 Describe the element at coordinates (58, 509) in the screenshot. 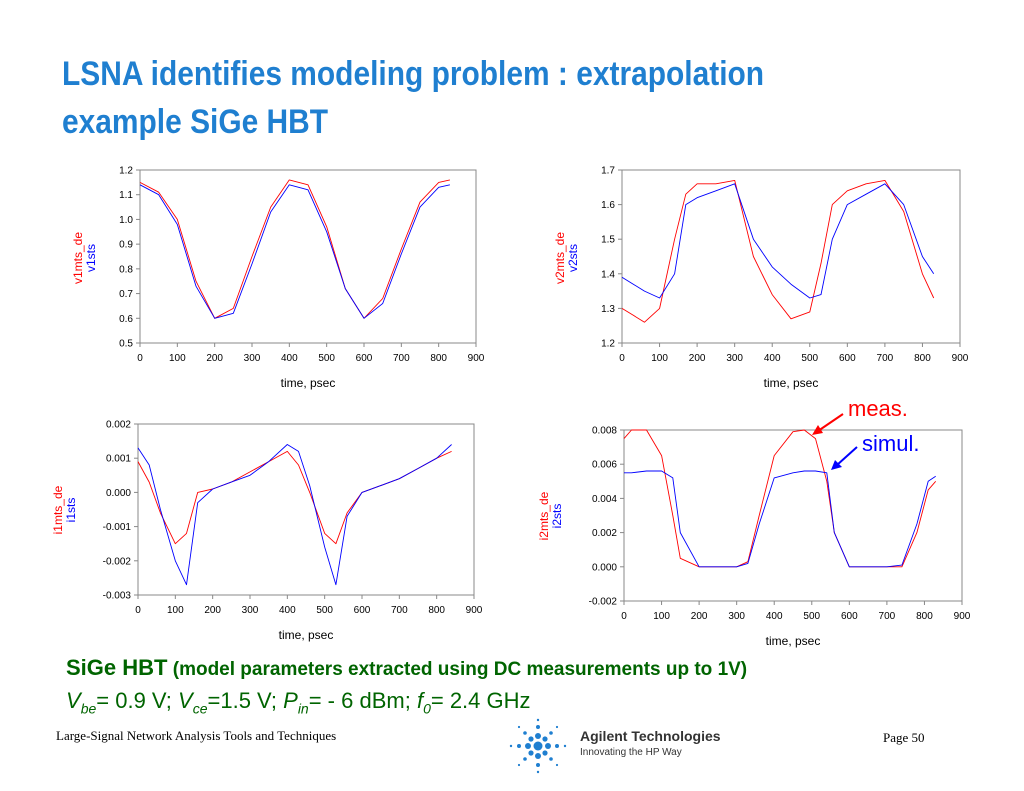

I see `y-axis-label-measured: i1mts_de` at that location.